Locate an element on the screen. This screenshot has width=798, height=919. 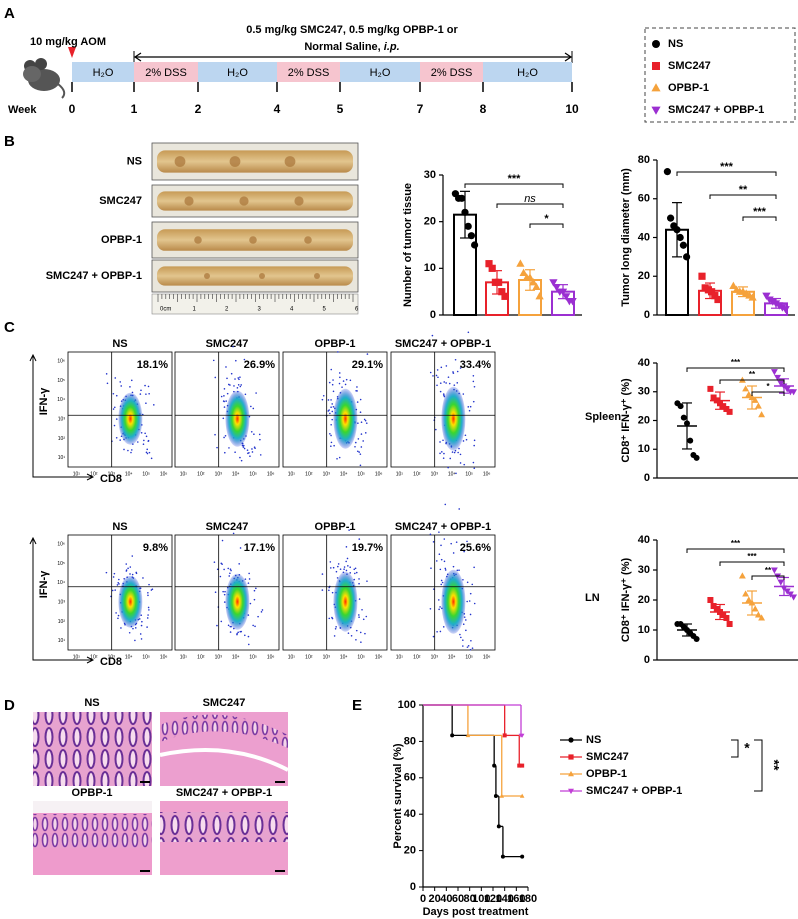
ruler-label: 0cm is located at coordinates (165, 310).